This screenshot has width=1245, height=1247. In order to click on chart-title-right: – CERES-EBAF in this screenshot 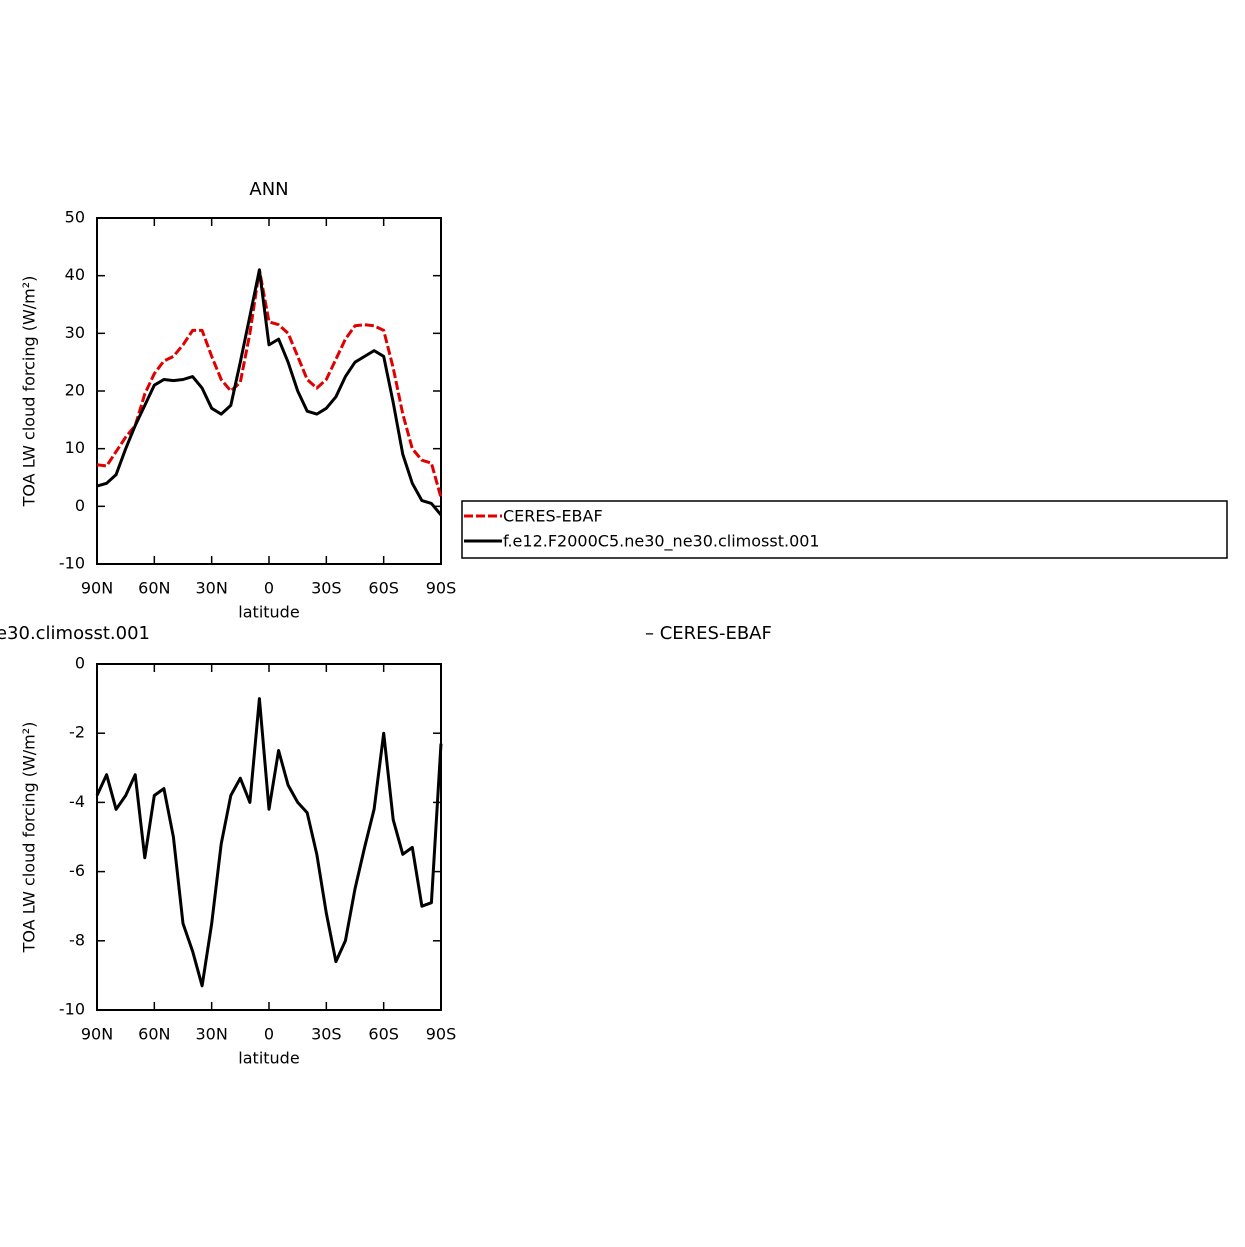, I will do `click(708, 633)`.